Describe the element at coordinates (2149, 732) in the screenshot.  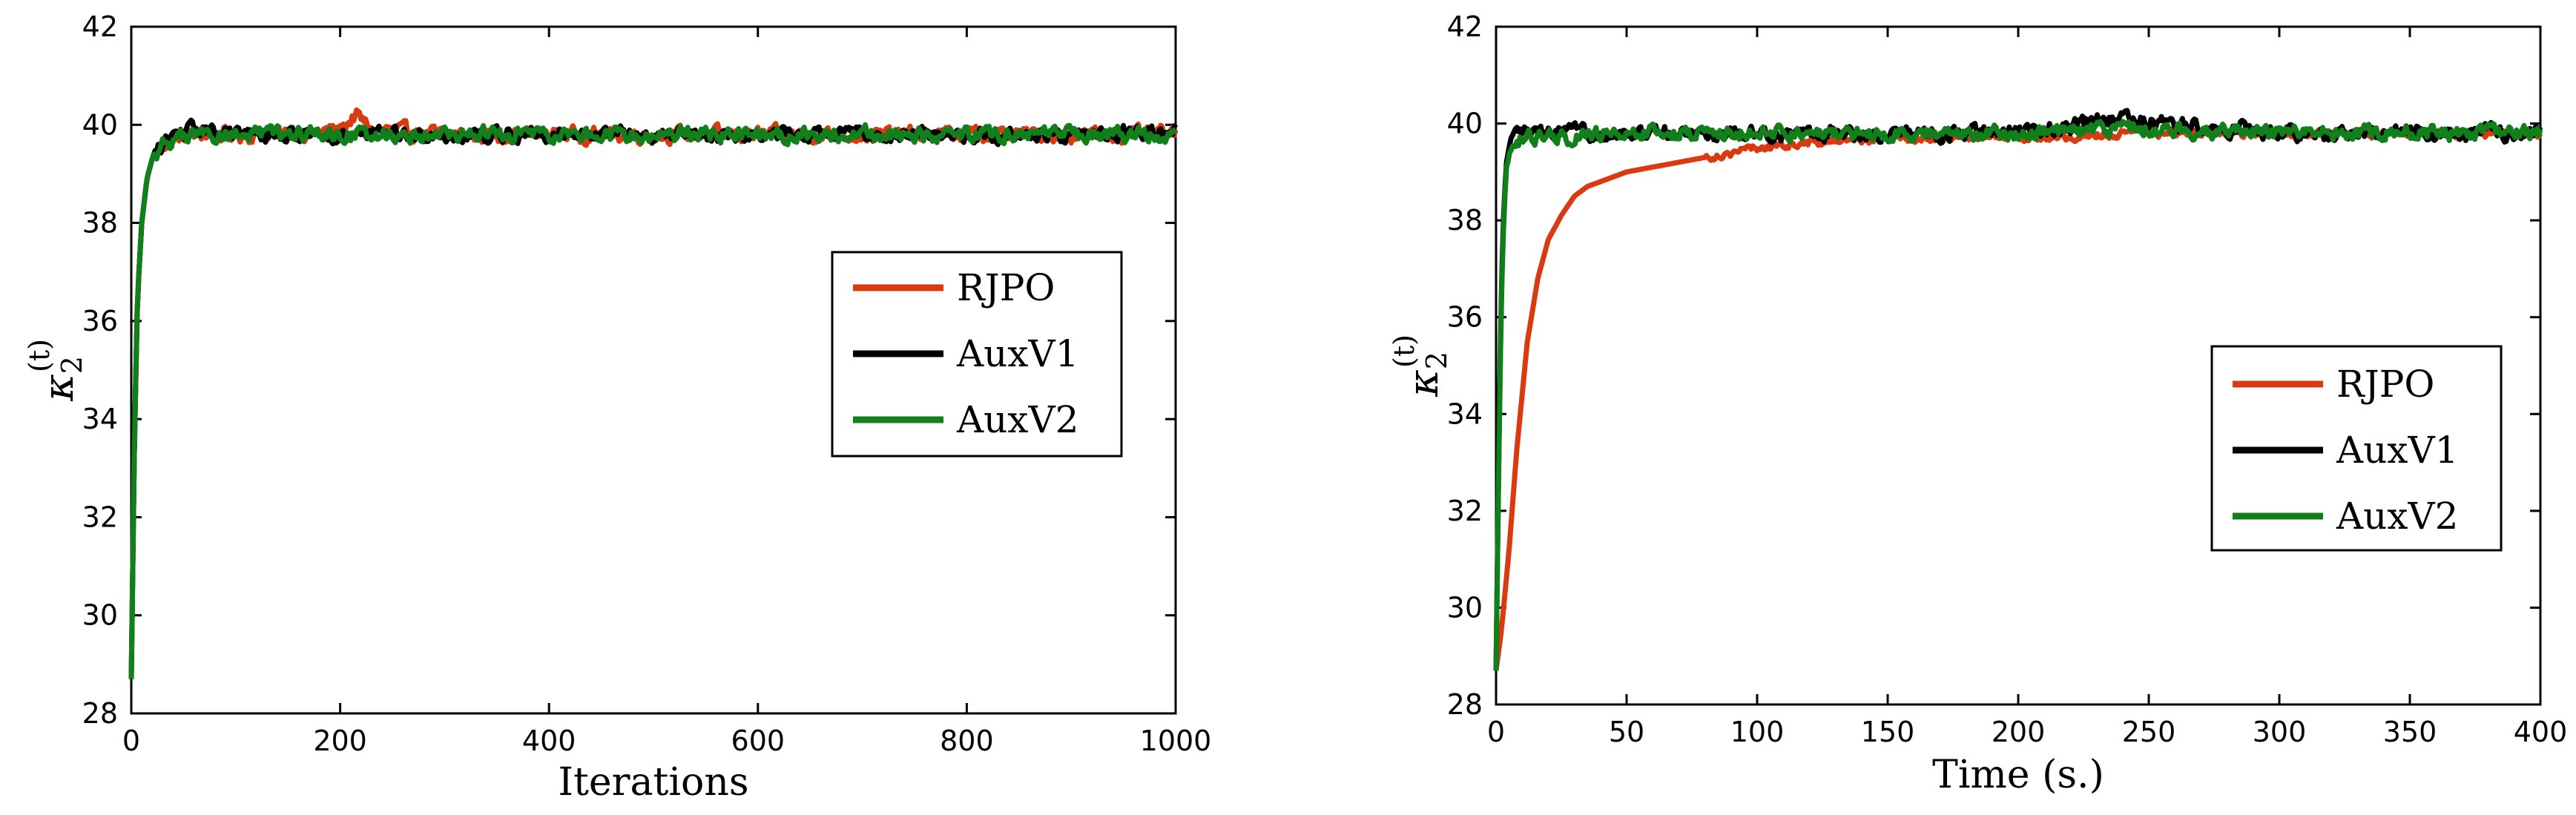
I see `x-tick-label: 250` at that location.